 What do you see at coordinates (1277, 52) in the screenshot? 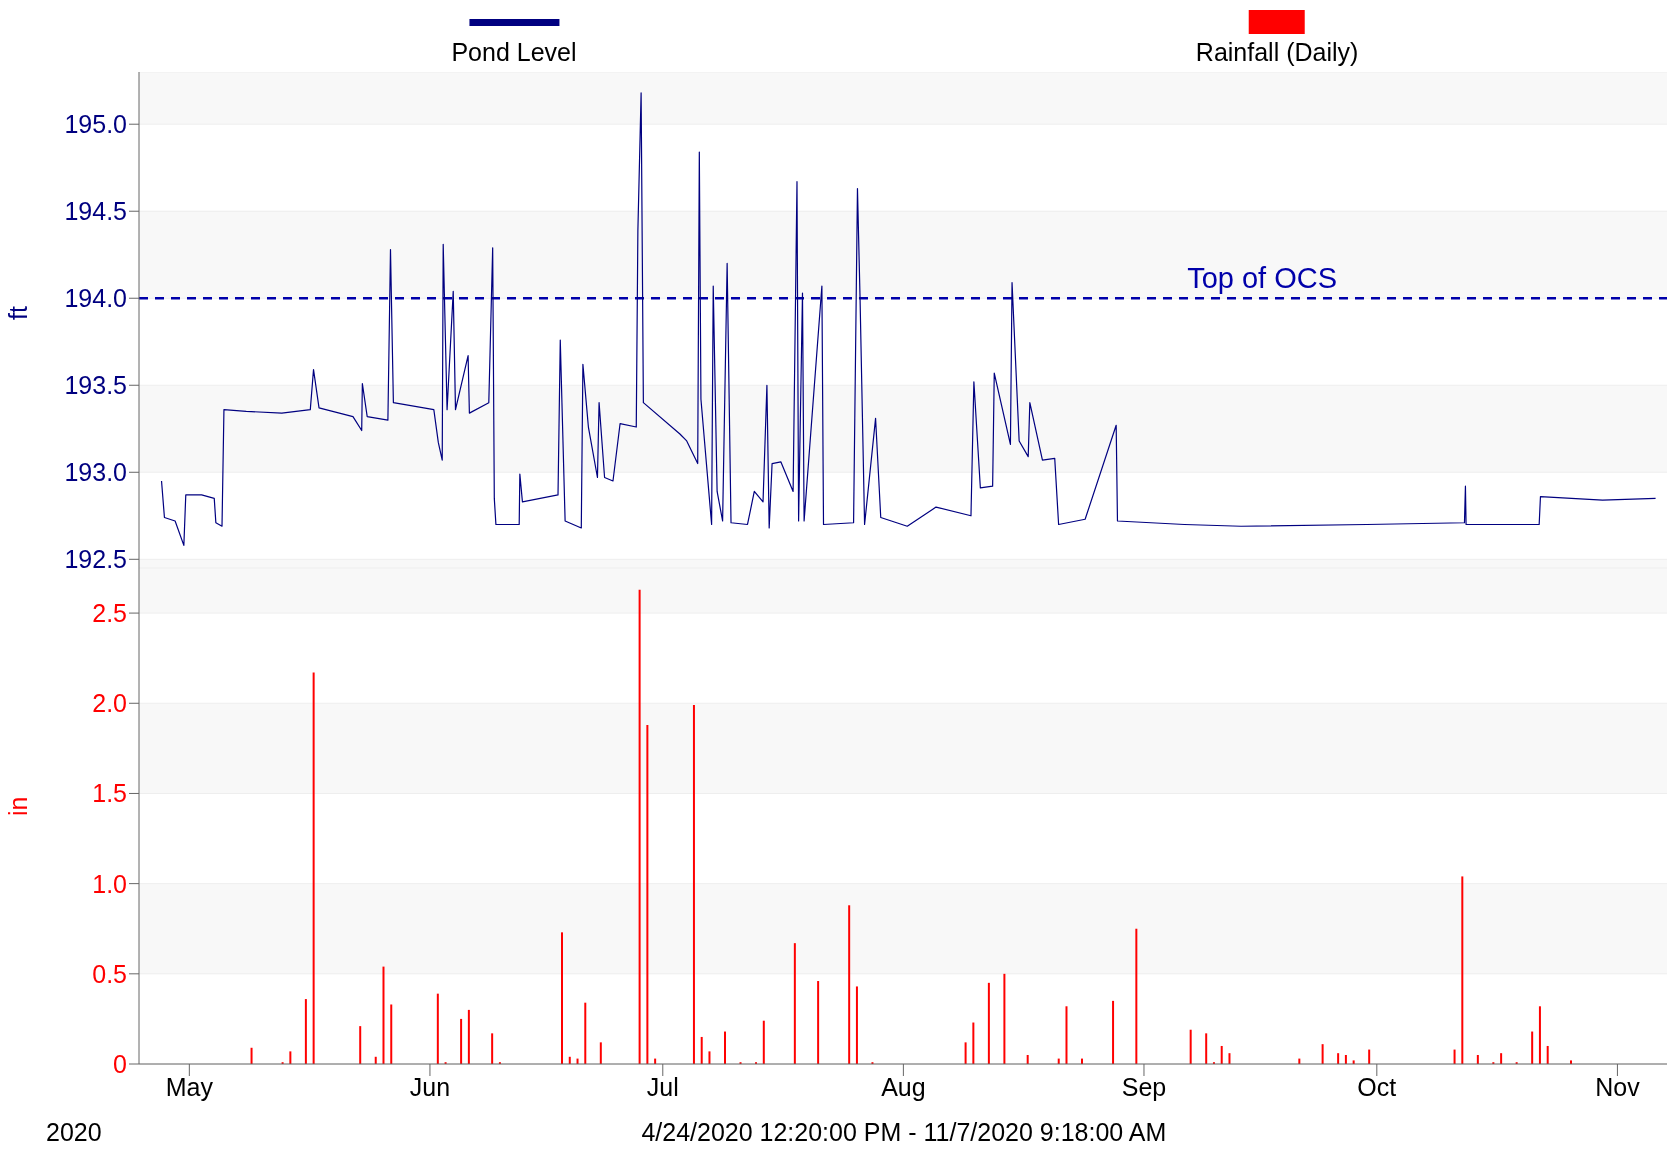
I see `legend-label: Rainfall (Daily)` at bounding box center [1277, 52].